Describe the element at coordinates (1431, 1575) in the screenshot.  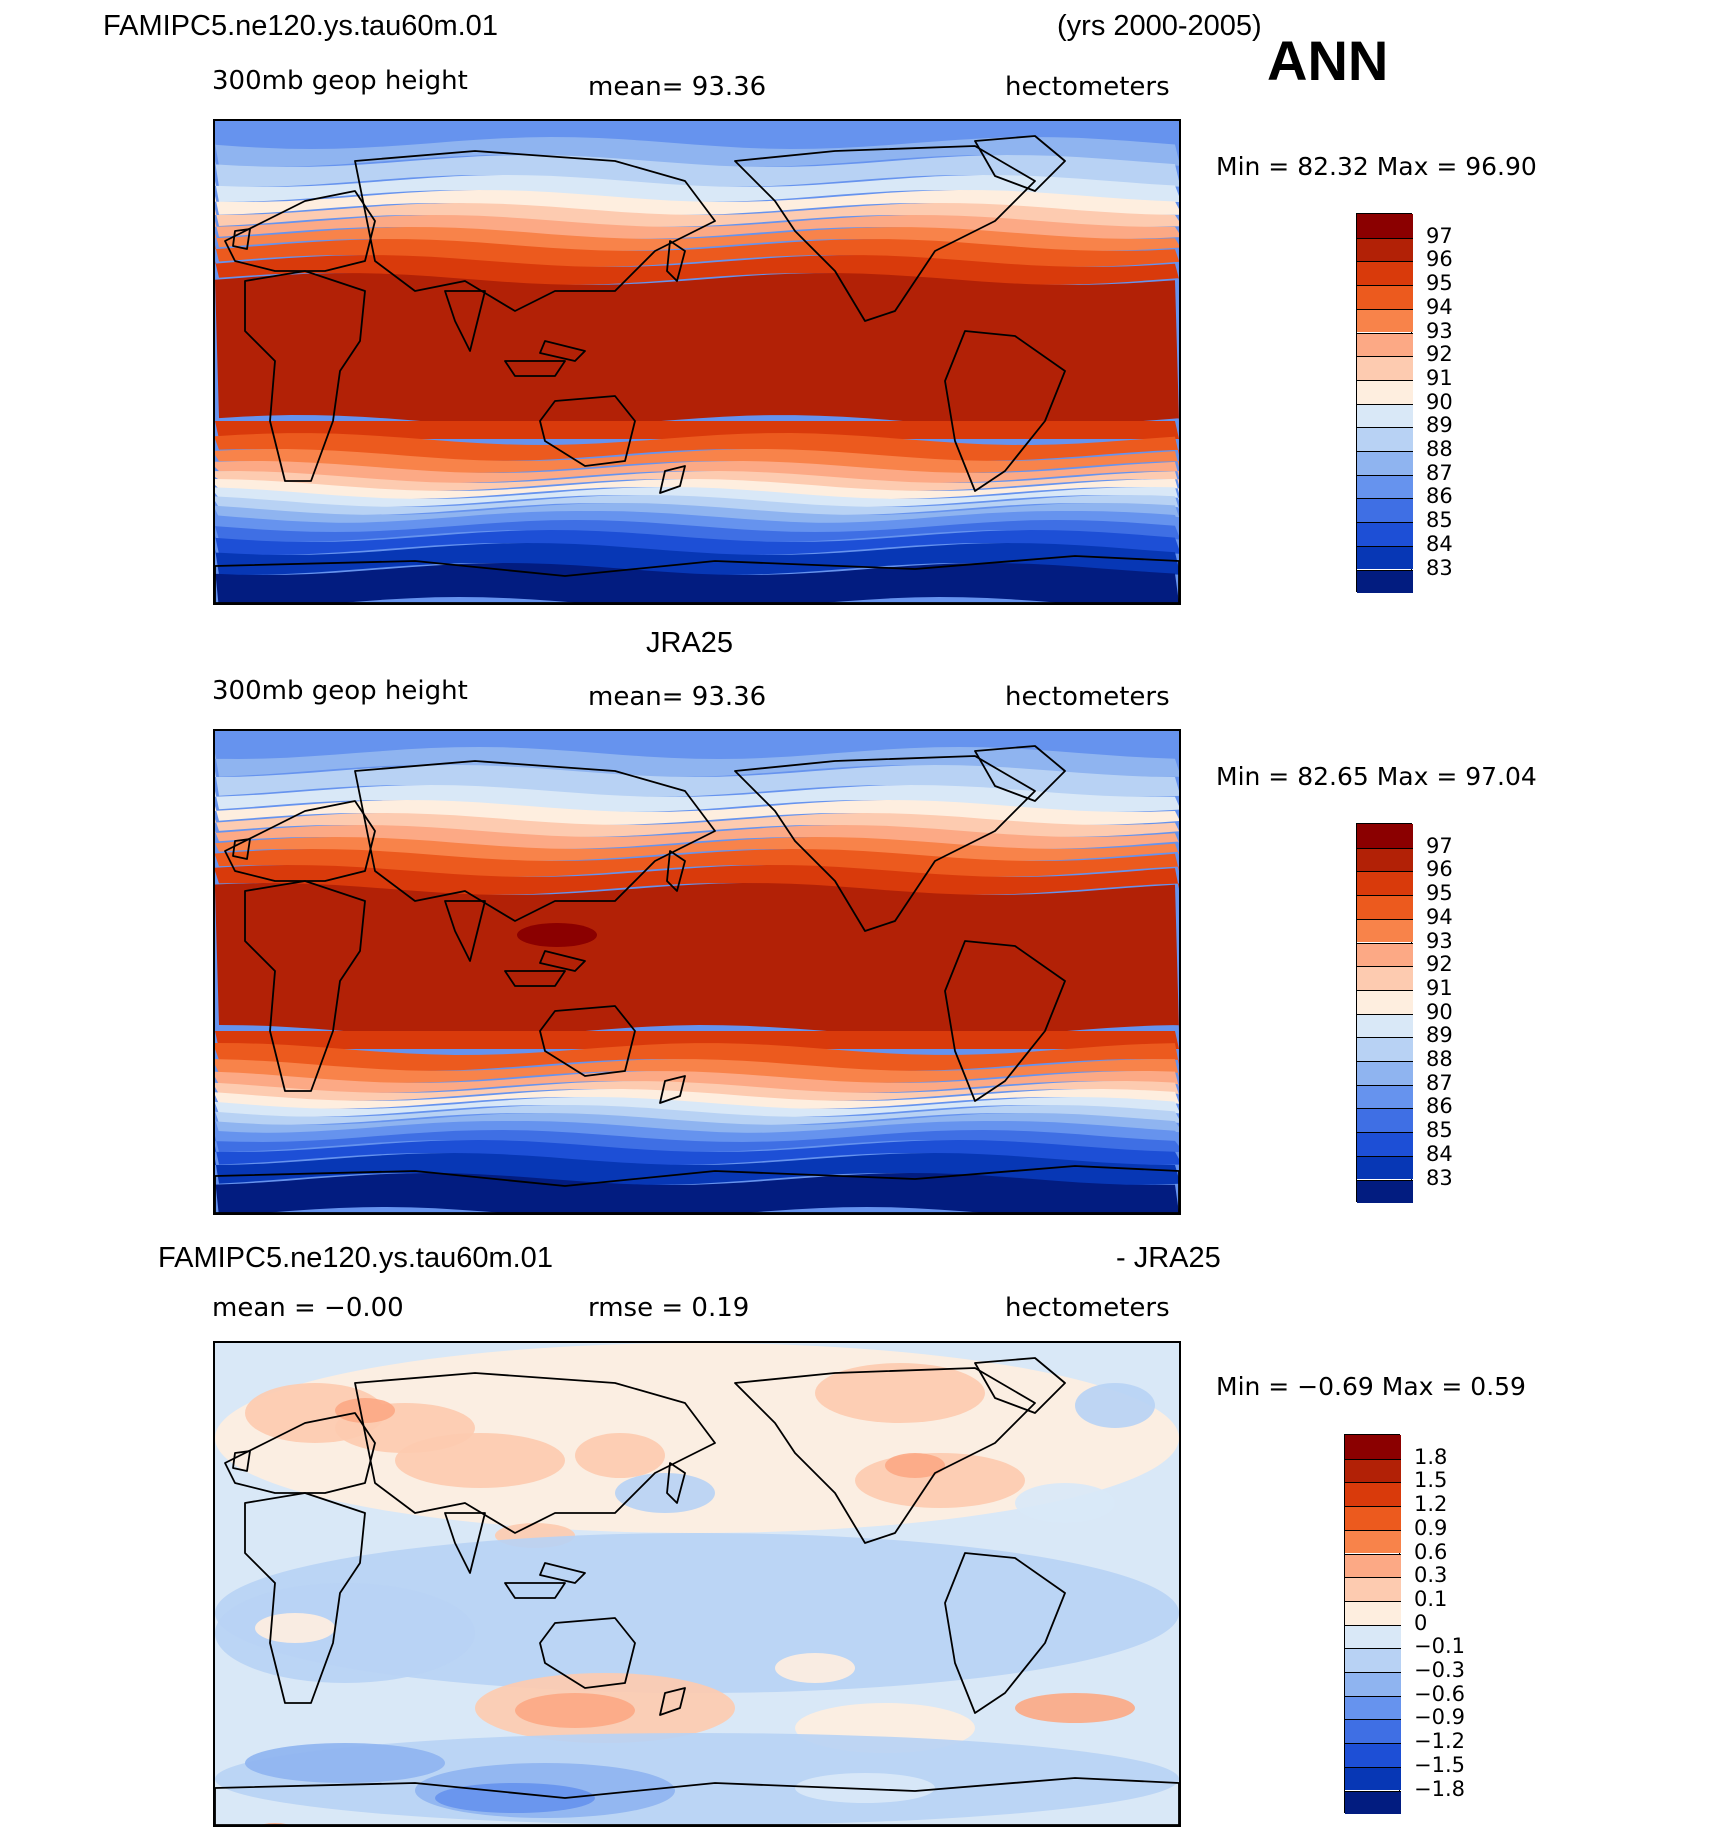
I see `colorbar-label: 0.3` at that location.